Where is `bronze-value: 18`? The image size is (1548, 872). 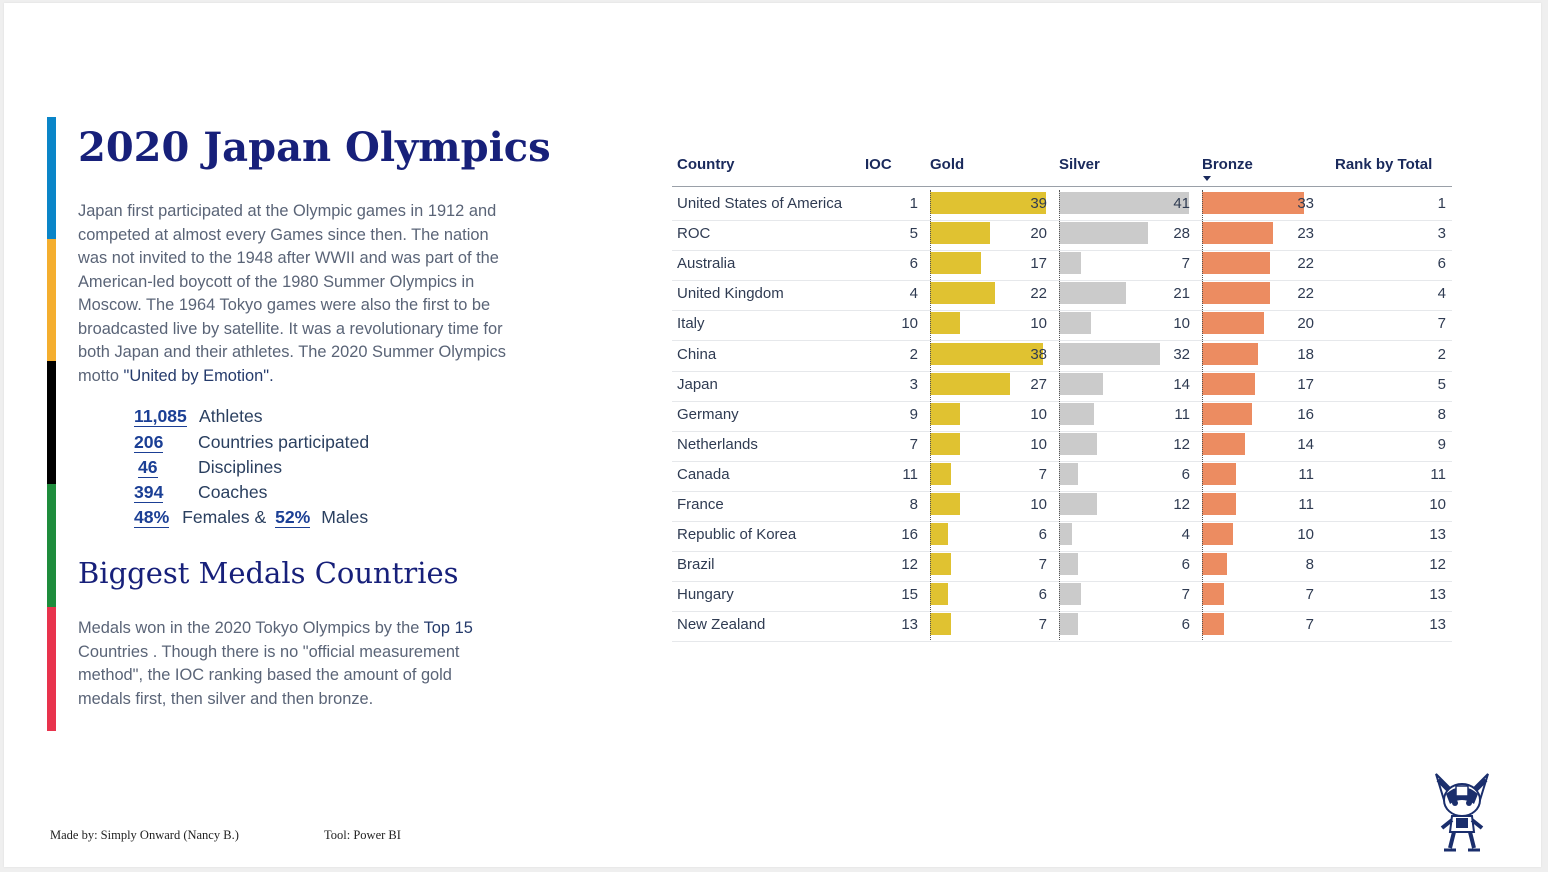
bronze-value: 18 is located at coordinates (1305, 354).